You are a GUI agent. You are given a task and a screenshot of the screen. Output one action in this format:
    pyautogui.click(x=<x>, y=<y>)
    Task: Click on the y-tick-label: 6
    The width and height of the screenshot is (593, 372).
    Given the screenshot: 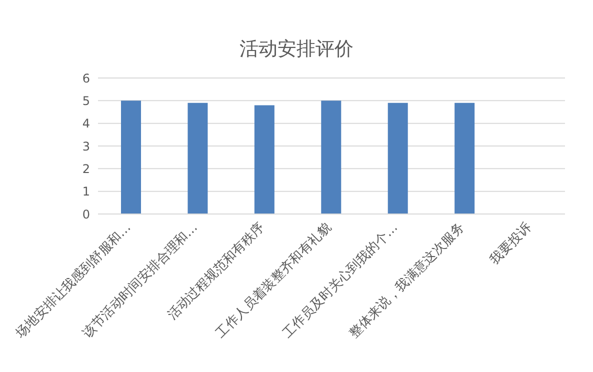 What is the action you would take?
    pyautogui.click(x=86, y=78)
    